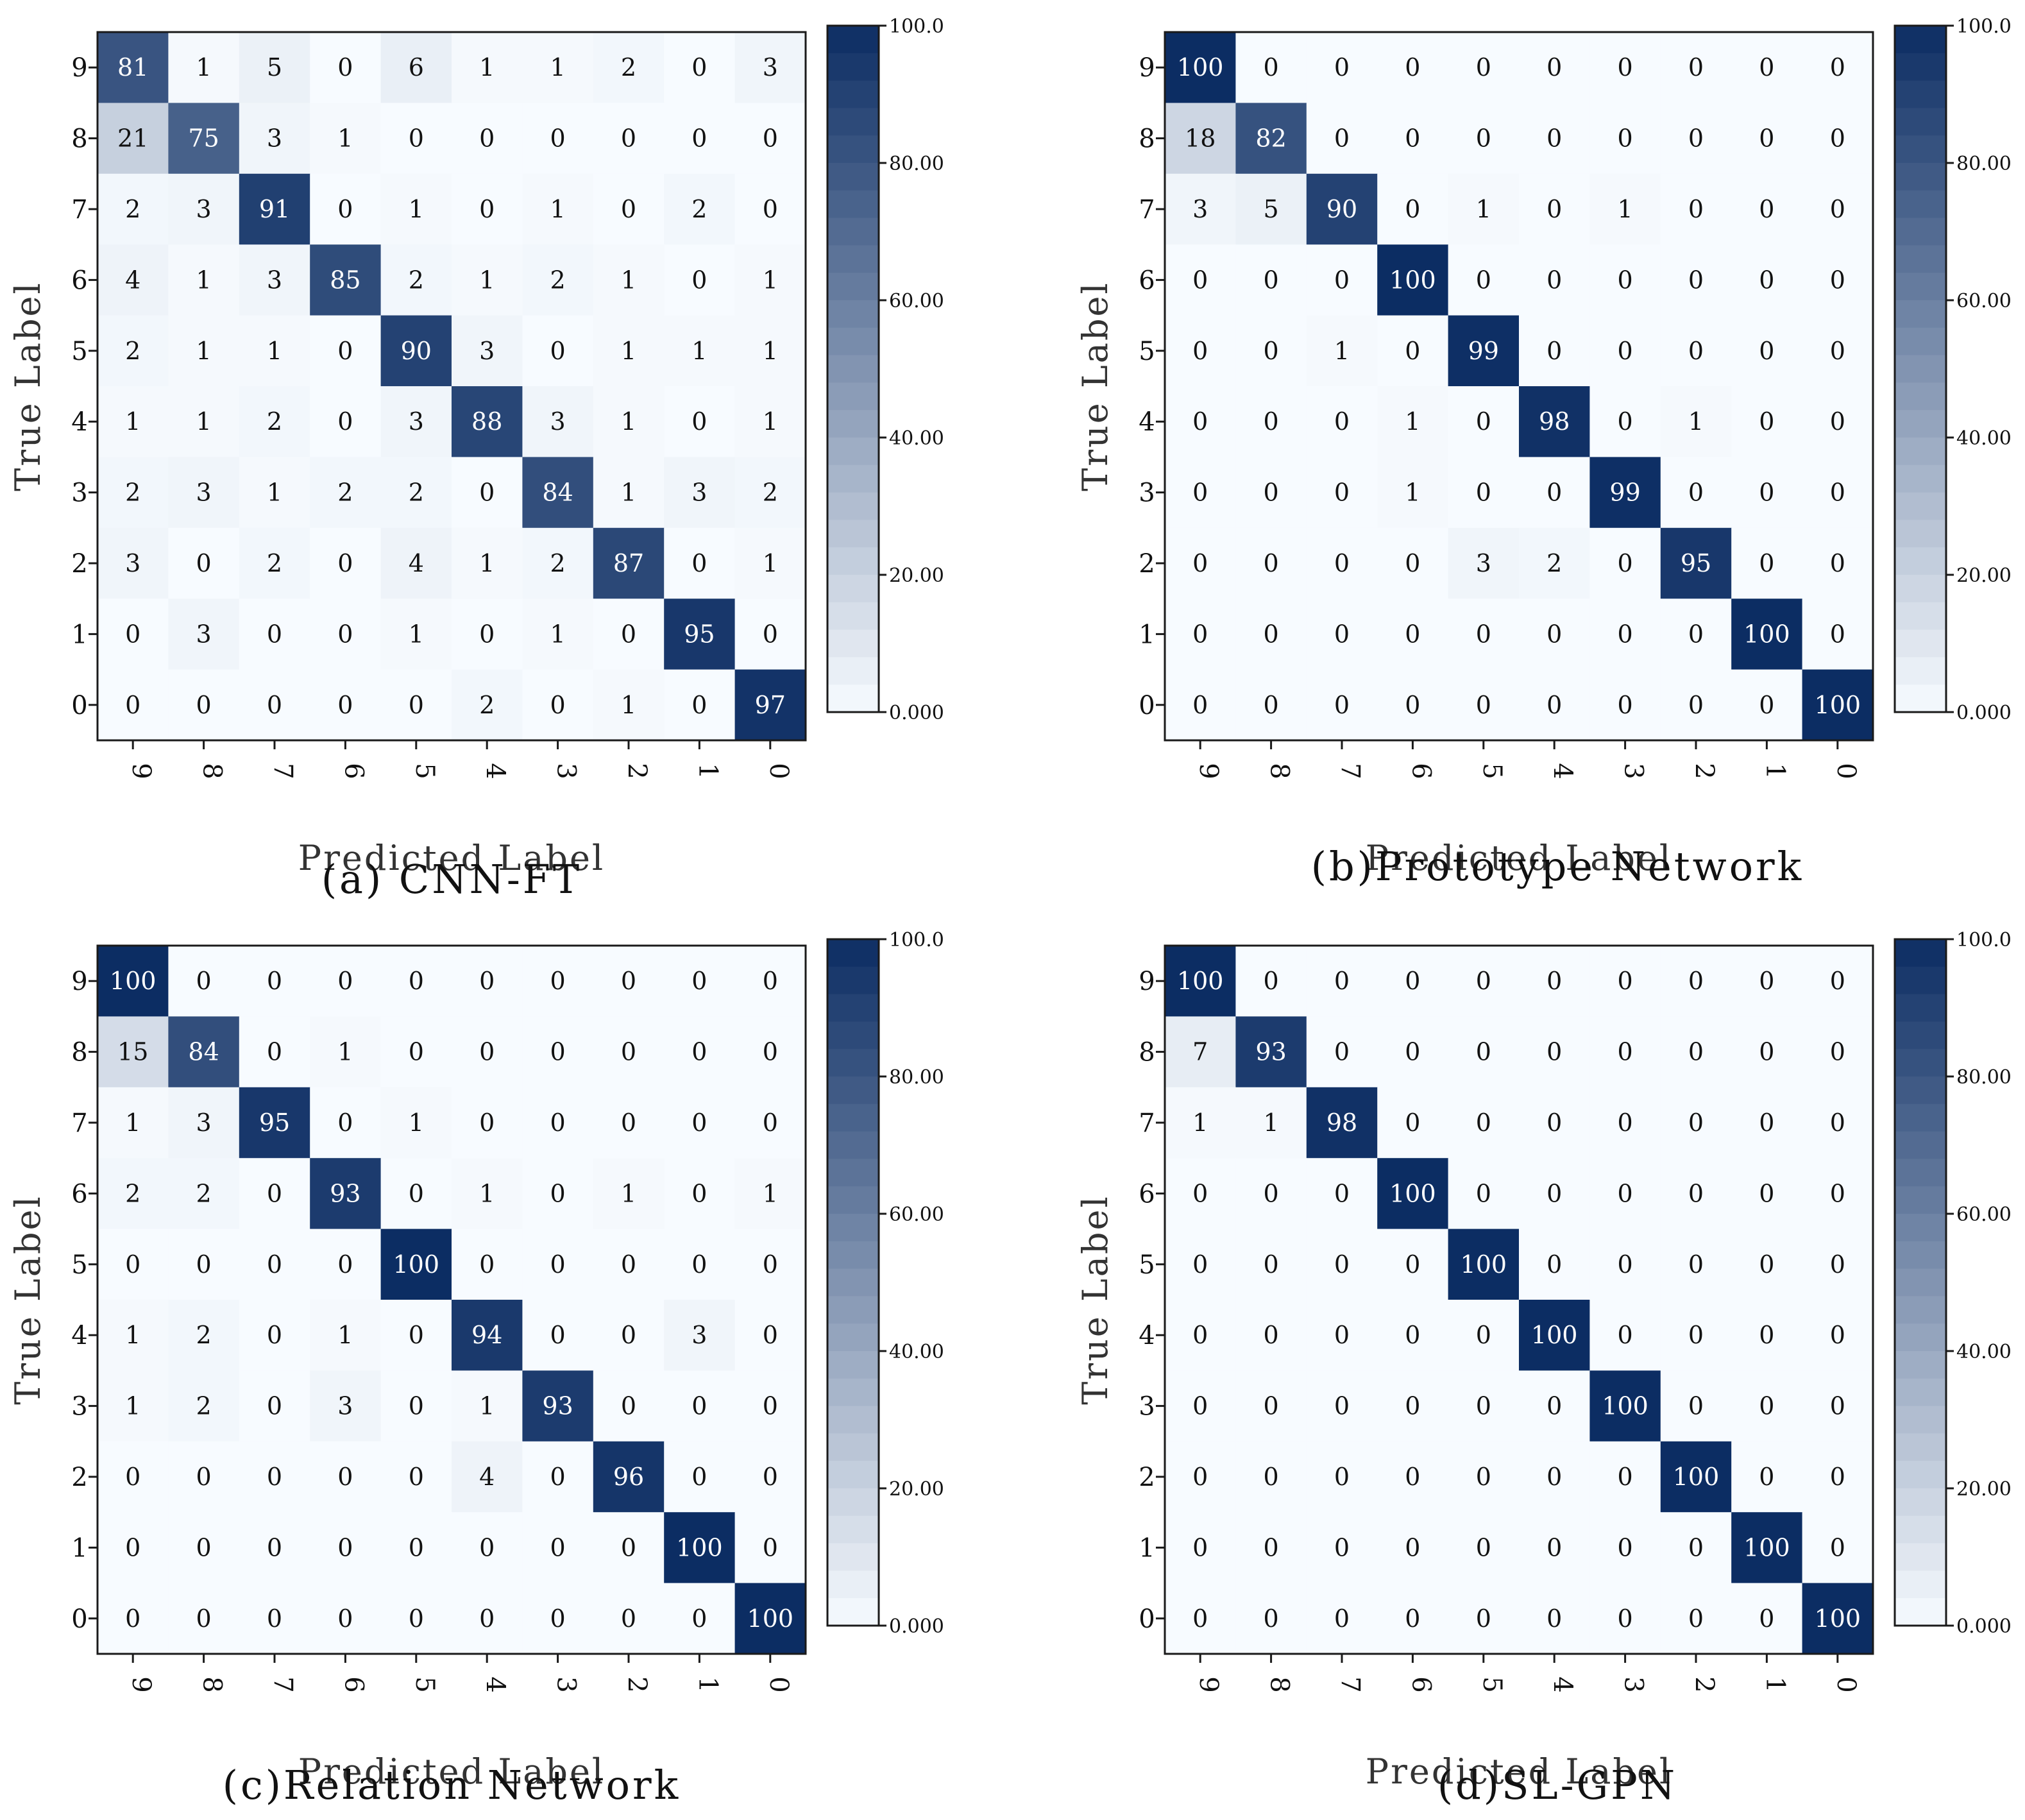 Image resolution: width=2025 pixels, height=1820 pixels. What do you see at coordinates (1200, 1052) in the screenshot?
I see `cell-value-label: 7` at bounding box center [1200, 1052].